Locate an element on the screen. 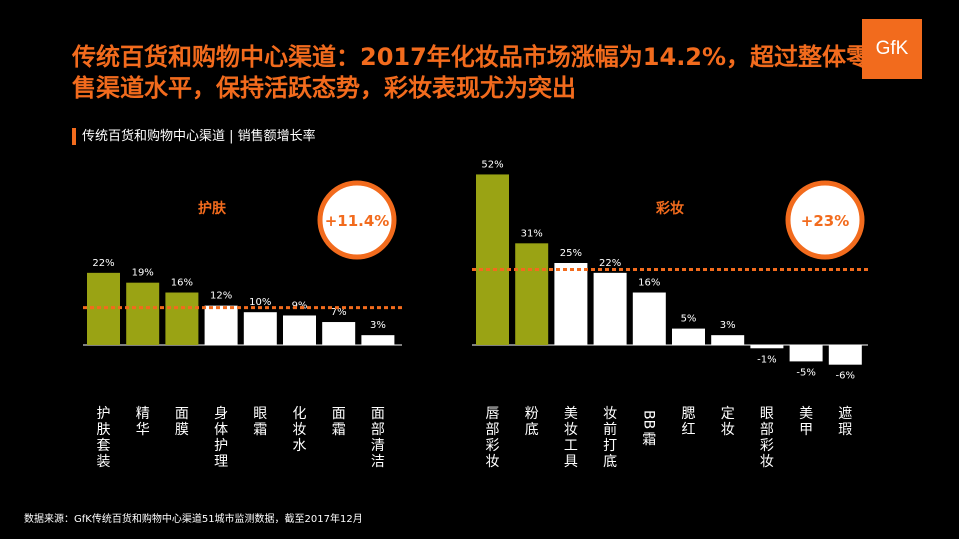 This screenshot has width=959, height=539. value-label: 9% is located at coordinates (300, 305).